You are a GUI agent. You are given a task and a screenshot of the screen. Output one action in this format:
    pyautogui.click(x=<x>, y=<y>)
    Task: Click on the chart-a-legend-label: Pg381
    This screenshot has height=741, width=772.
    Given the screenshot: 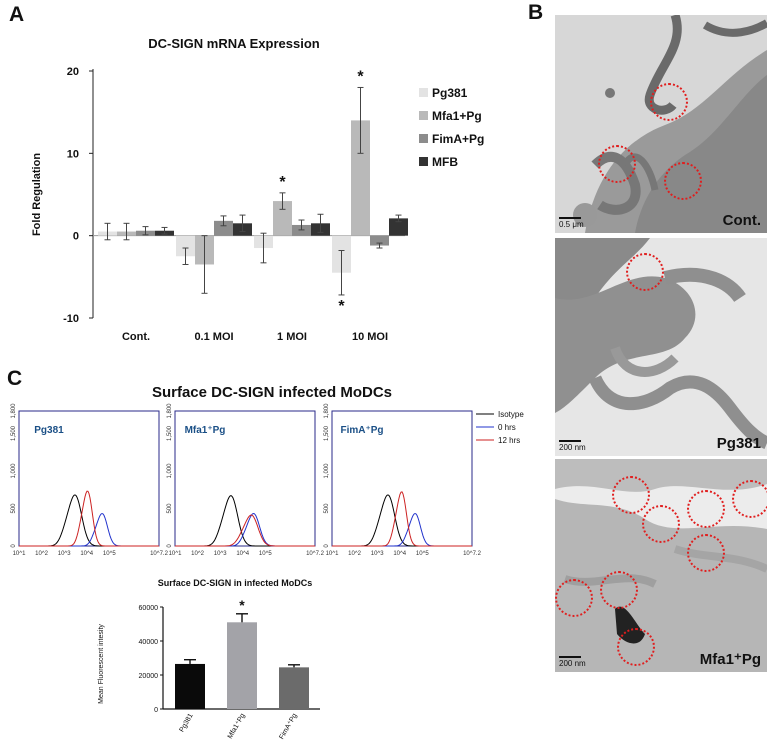 What is the action you would take?
    pyautogui.click(x=450, y=93)
    